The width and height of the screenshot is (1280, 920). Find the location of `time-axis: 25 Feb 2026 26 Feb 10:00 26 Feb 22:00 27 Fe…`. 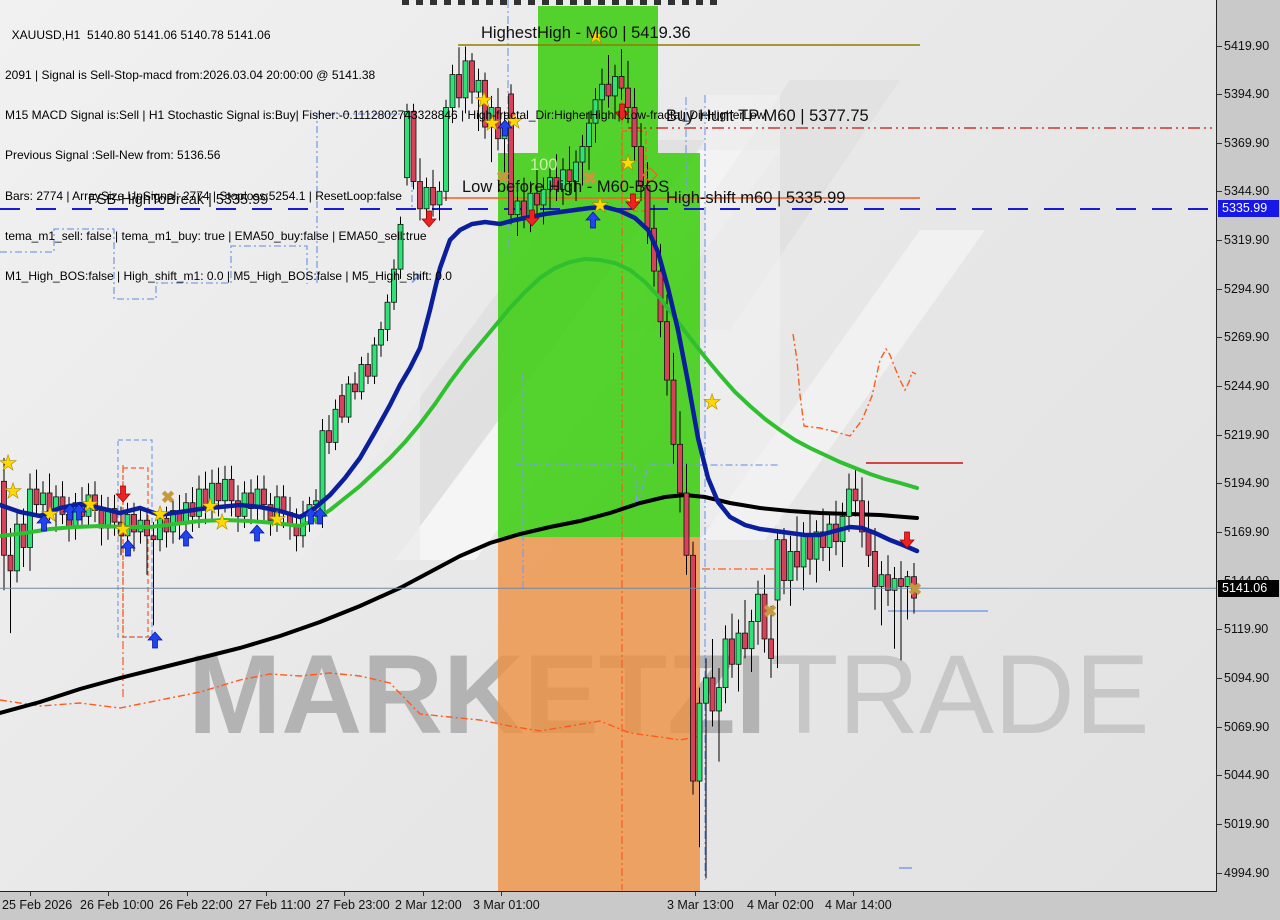

time-axis: 25 Feb 2026 26 Feb 10:00 26 Feb 22:00 27 Fe… is located at coordinates (640, 906).